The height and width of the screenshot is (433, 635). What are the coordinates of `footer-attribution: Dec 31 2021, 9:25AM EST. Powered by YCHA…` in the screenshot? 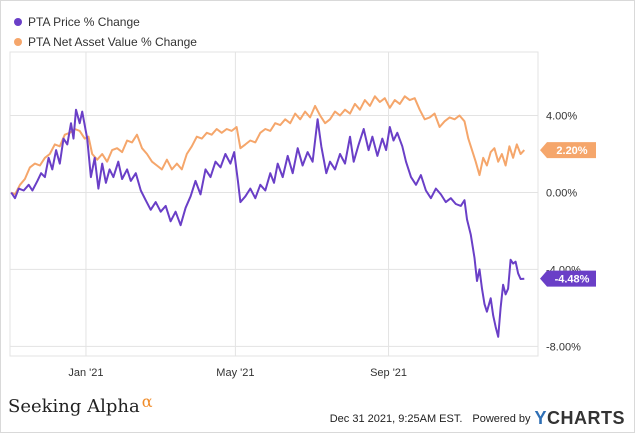 It's located at (477, 418).